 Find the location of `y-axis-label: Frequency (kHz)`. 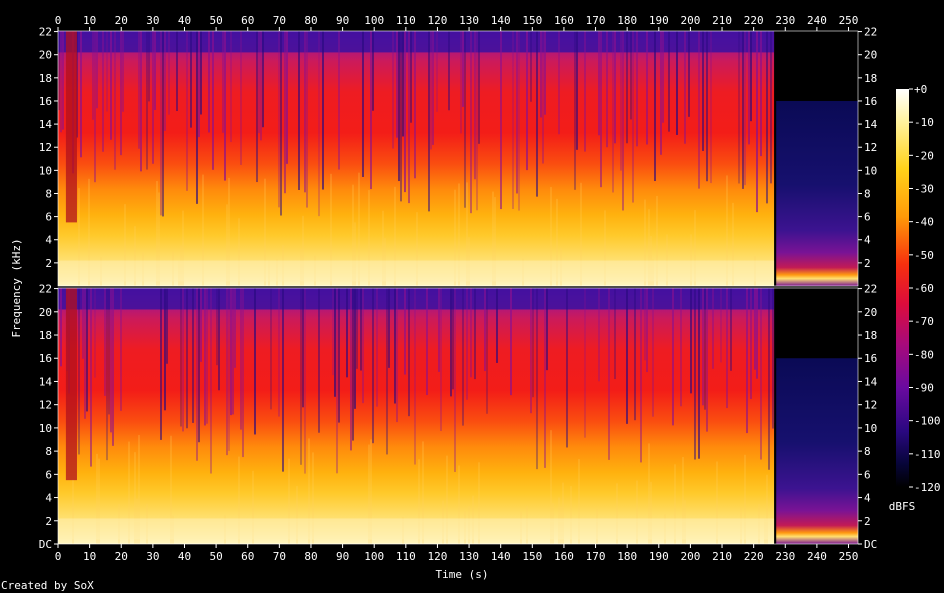

y-axis-label: Frequency (kHz) is located at coordinates (16, 287).